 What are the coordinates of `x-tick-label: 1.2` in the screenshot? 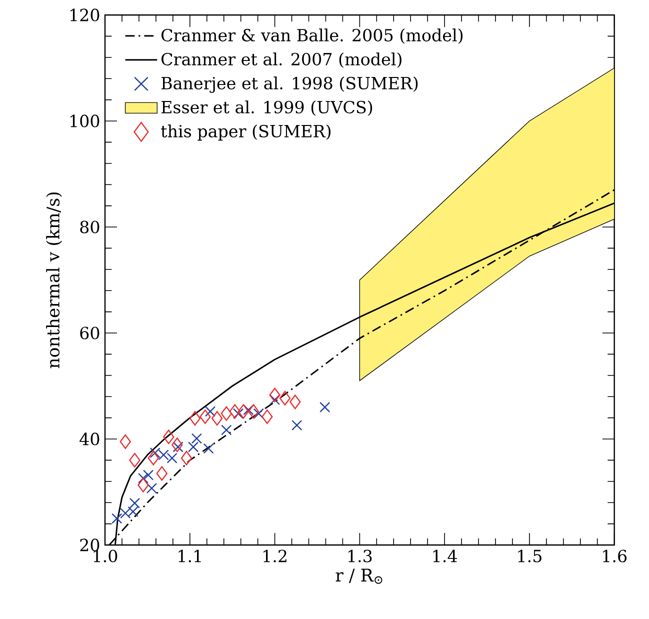 It's located at (275, 556).